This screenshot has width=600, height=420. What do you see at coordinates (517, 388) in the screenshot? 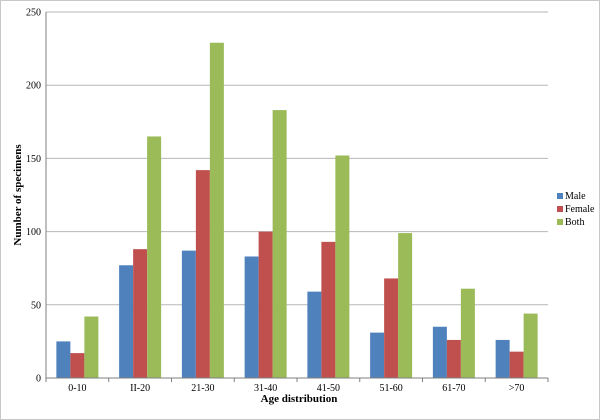
I see `x-tick-label: >70` at bounding box center [517, 388].